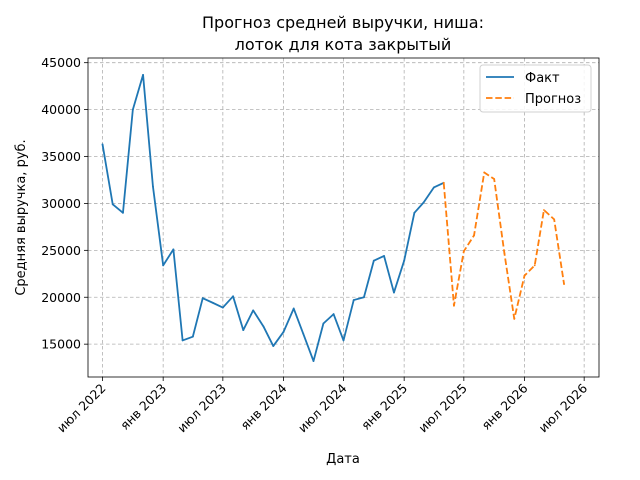  I want to click on y-tick-label: 35000, so click(61, 156).